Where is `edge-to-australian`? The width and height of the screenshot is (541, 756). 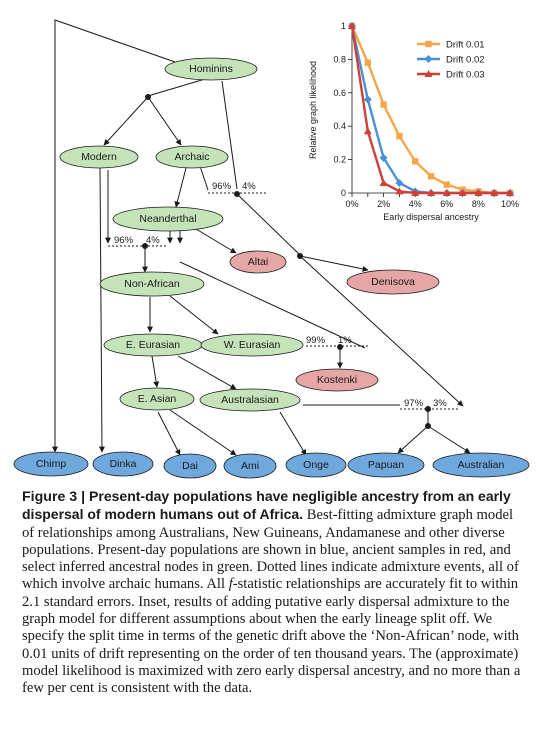 edge-to-australian is located at coordinates (449, 439).